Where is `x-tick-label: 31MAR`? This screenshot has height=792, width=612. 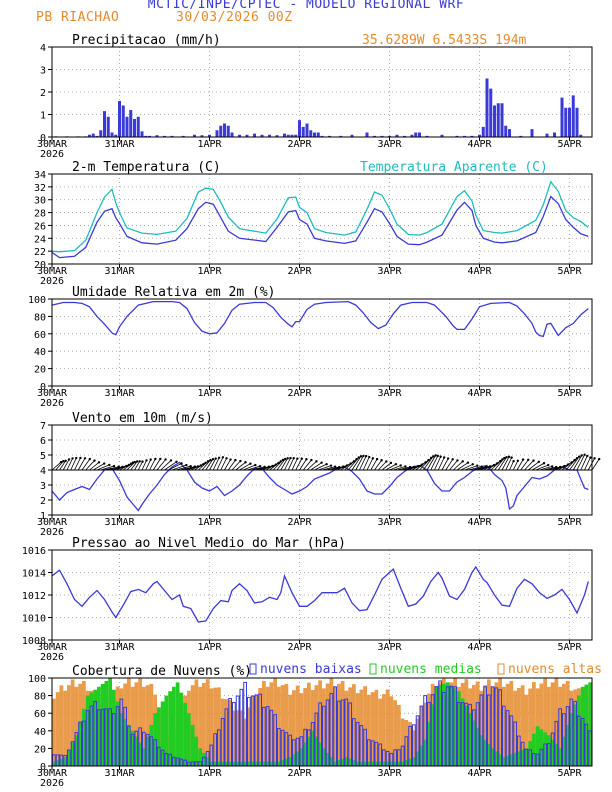 x-tick-label: 31MAR is located at coordinates (119, 773).